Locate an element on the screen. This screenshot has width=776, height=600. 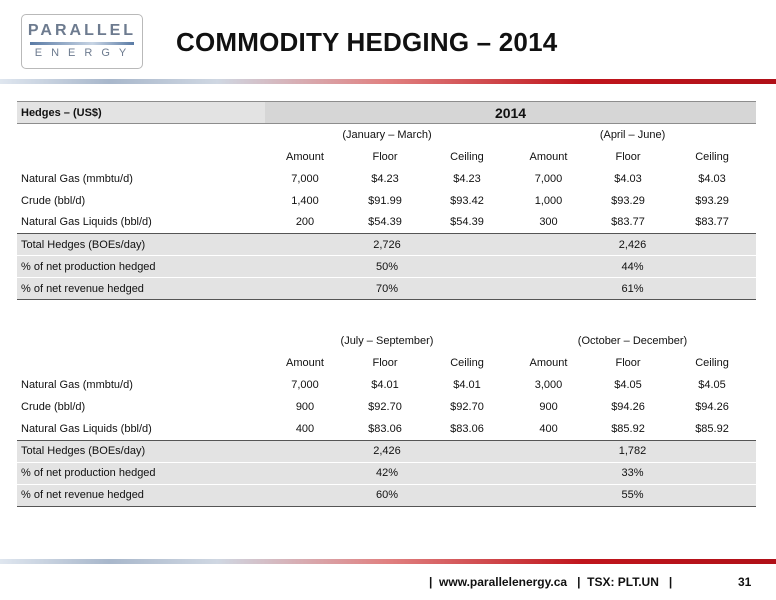
summary-label: % of net production hedged is located at coordinates (141, 472).